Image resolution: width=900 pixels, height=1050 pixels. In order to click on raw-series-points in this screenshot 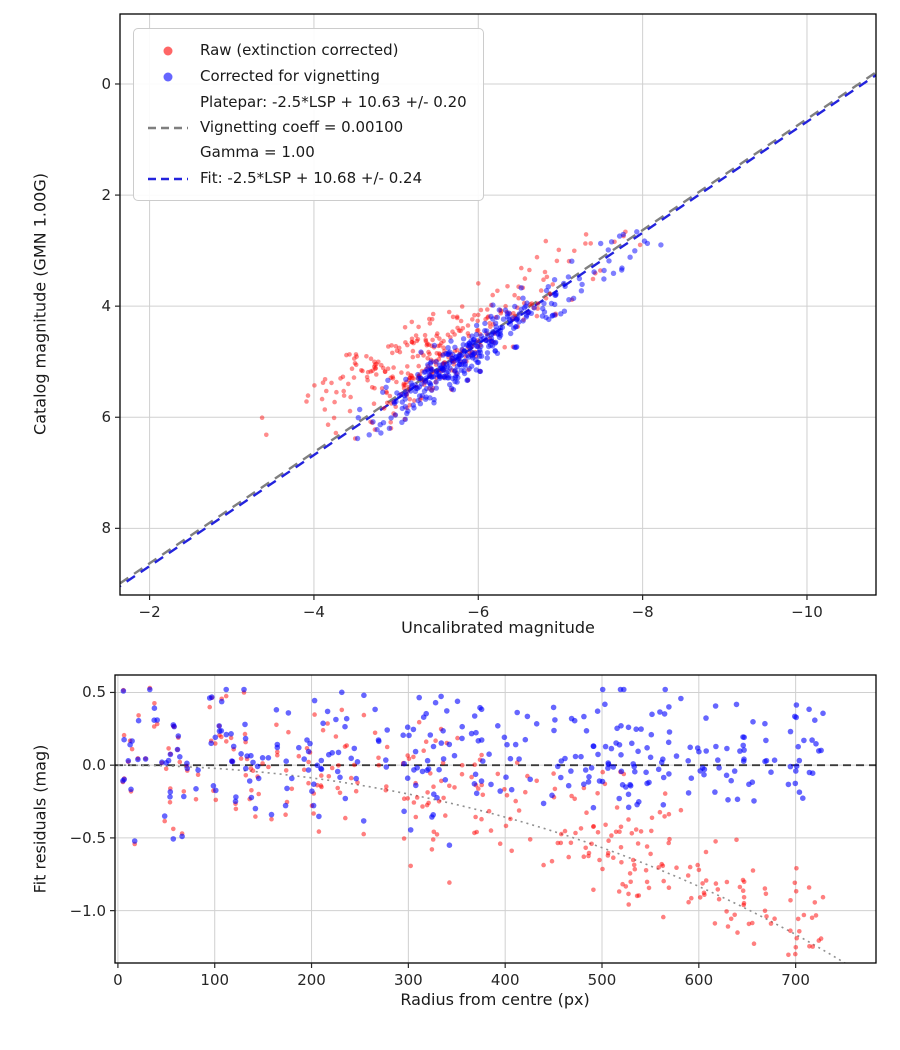, I will do `click(451, 335)`.